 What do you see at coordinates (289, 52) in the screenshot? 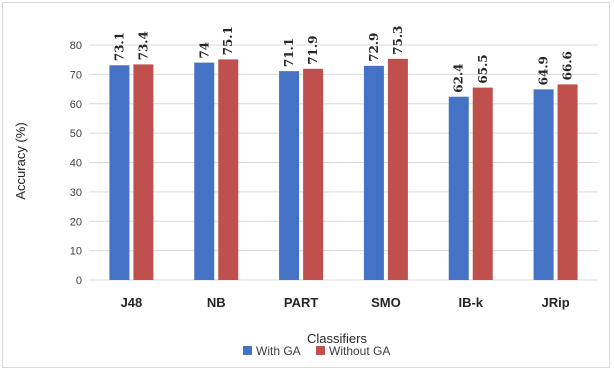
I see `data-label: 71.1` at bounding box center [289, 52].